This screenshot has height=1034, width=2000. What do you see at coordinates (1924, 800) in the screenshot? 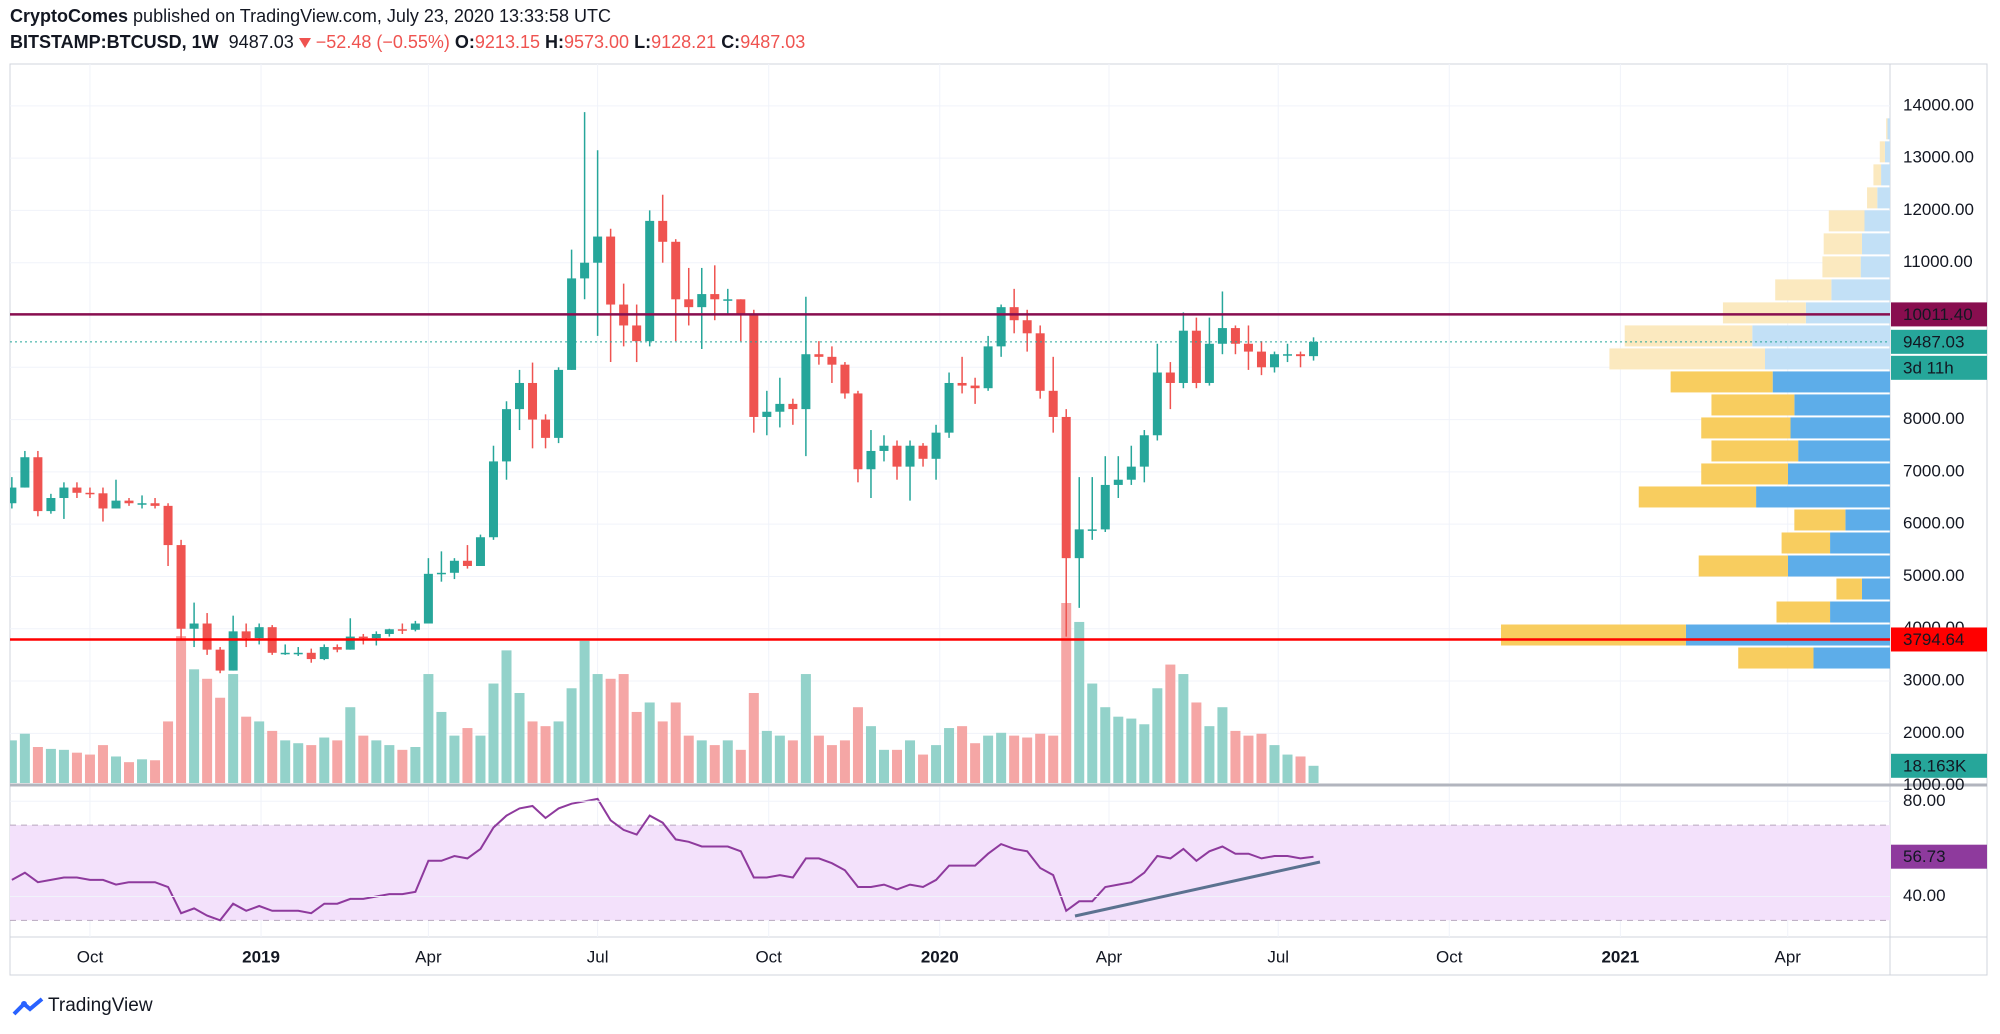
I see `rsi-tick-label: 80.00` at bounding box center [1924, 800].